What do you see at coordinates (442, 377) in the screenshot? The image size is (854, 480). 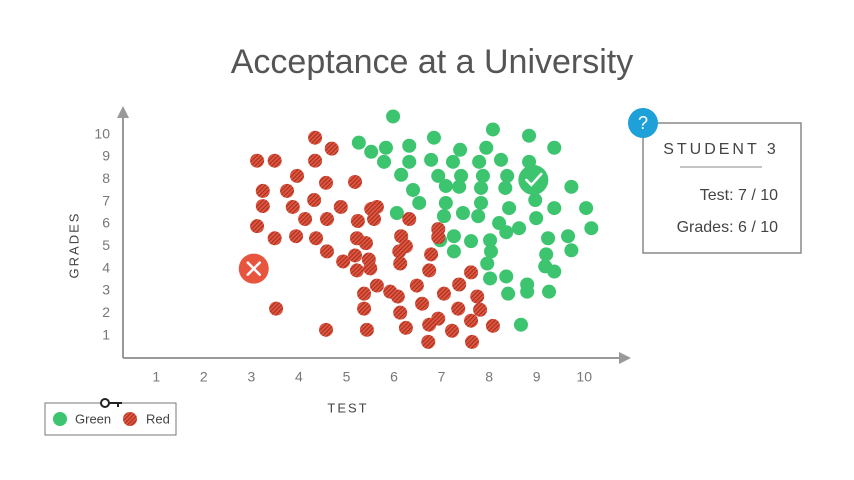 I see `x-tick-label: 7` at bounding box center [442, 377].